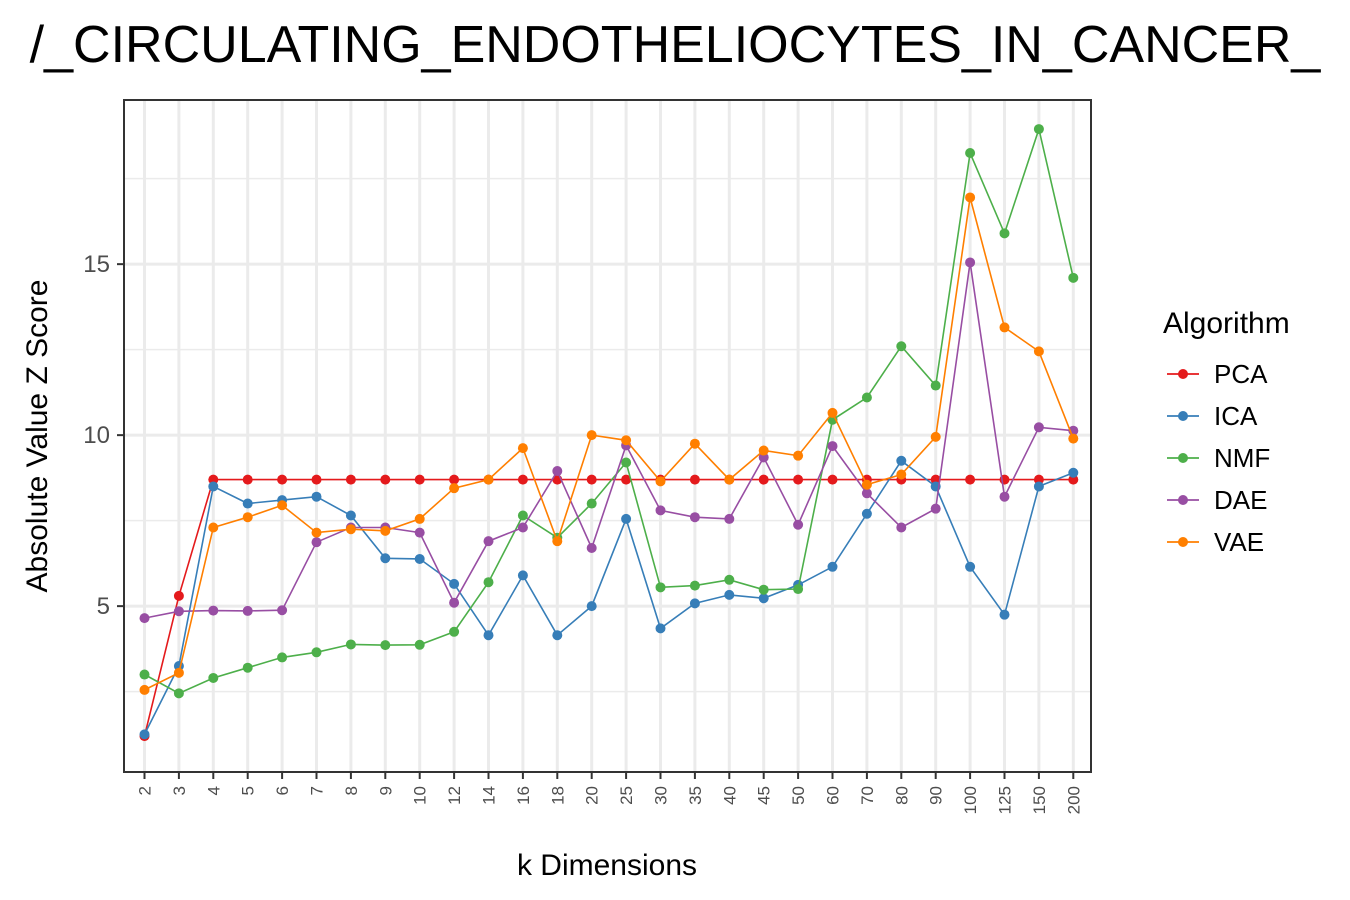 This screenshot has height=900, width=1350. Describe the element at coordinates (1073, 800) in the screenshot. I see `x-tick-label: 200` at that location.